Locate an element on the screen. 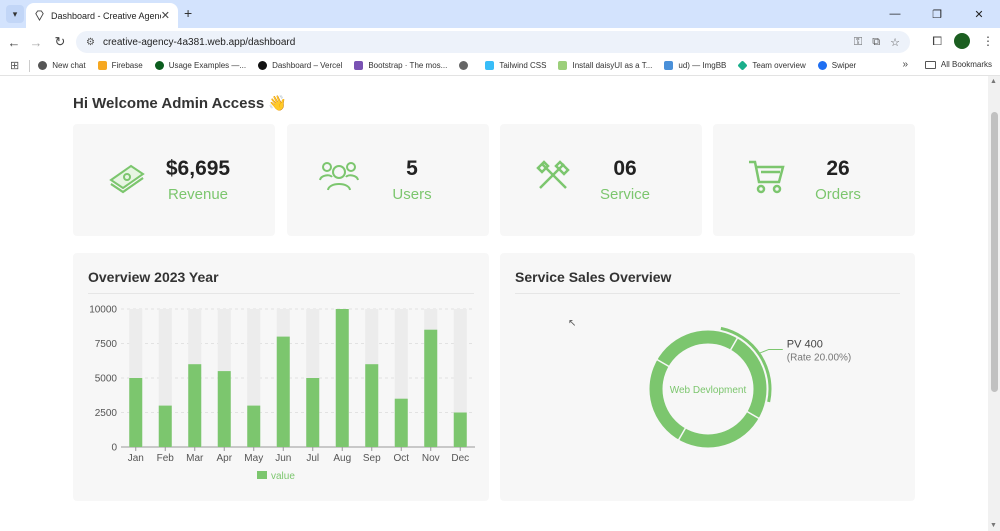  install-app-icon: ⧉ is located at coordinates (876, 41).